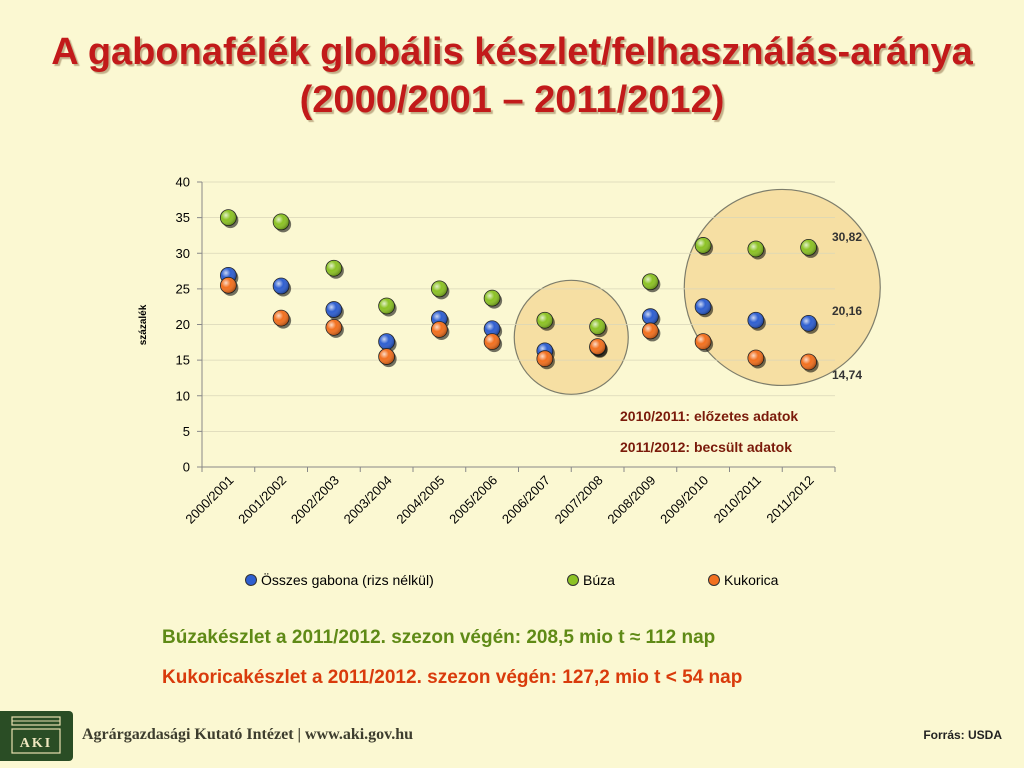 This screenshot has height=768, width=1024. I want to click on x-tick-label: 2007/2008, so click(579, 500).